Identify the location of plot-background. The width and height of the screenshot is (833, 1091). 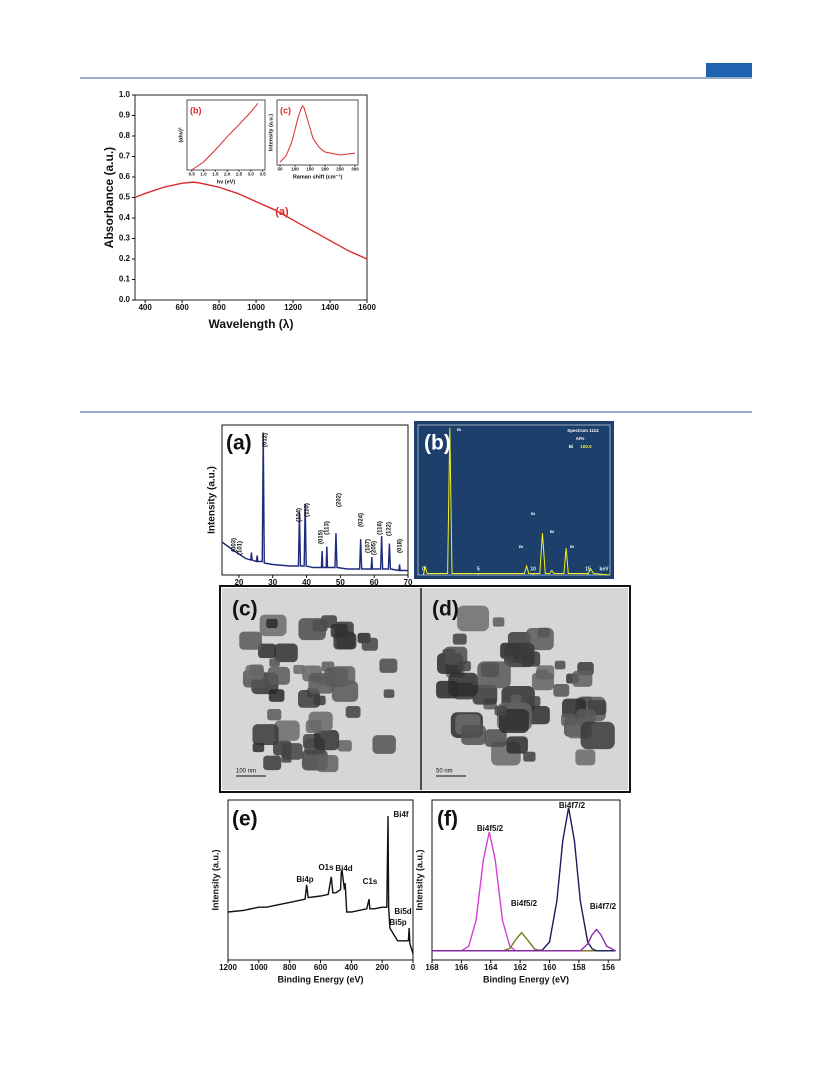
(514, 500).